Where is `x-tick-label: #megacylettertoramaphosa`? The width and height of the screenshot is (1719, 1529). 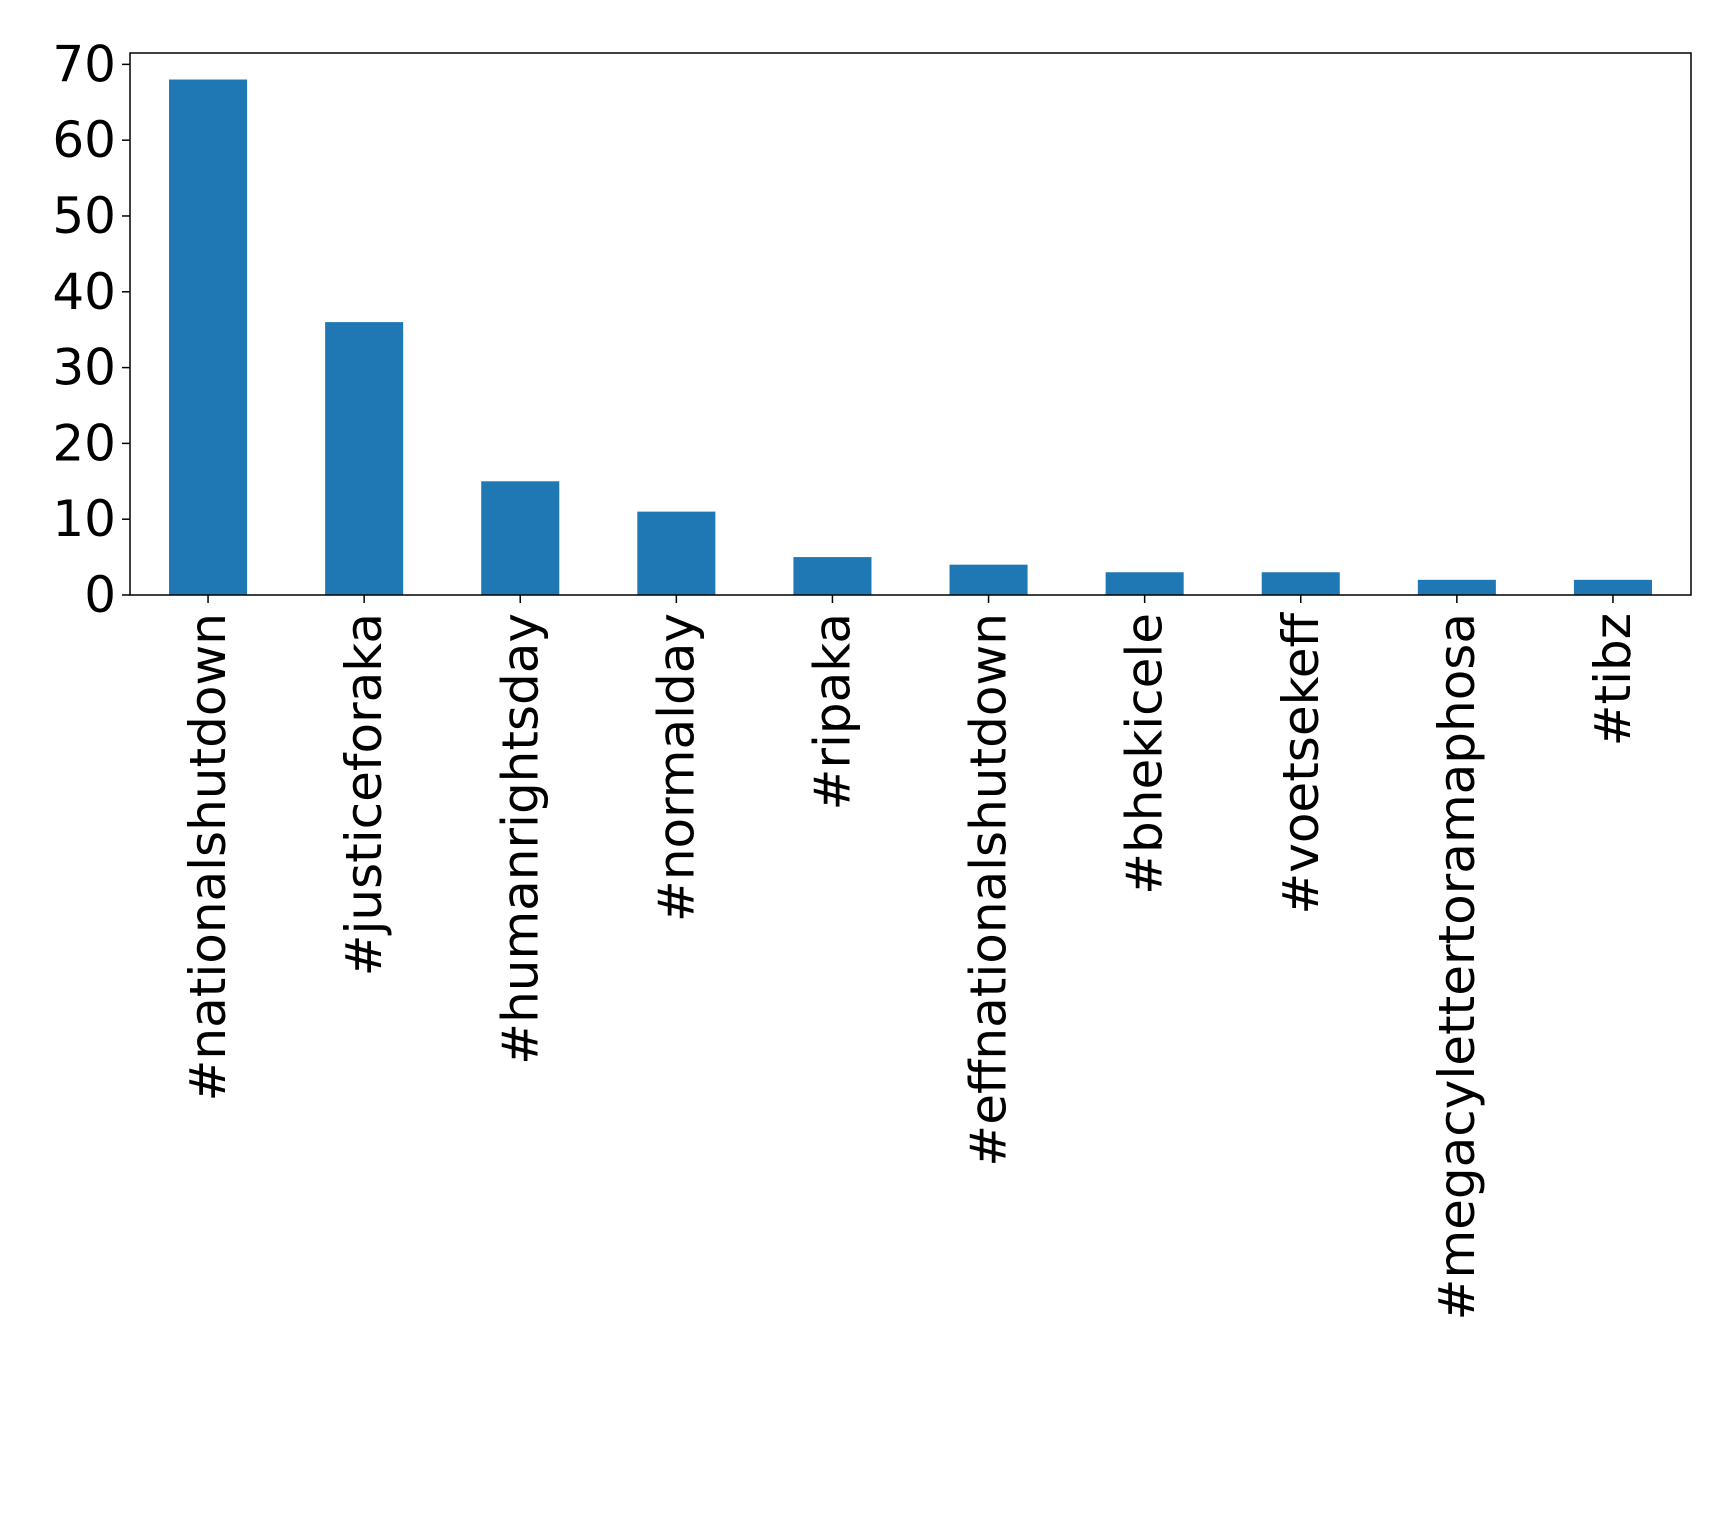 x-tick-label: #megacylettertoramaphosa is located at coordinates (1457, 966).